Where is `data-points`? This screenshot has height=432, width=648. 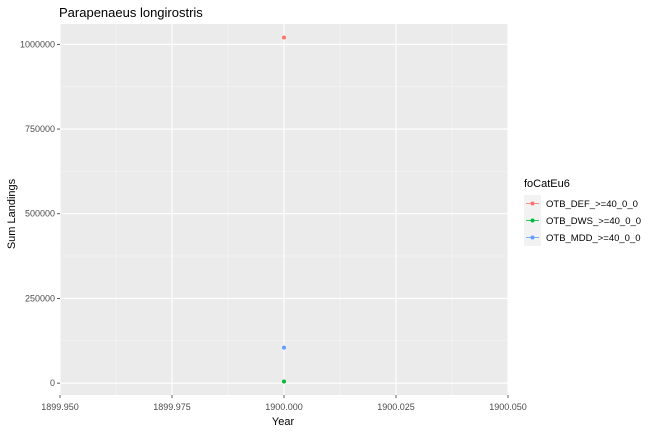
data-points is located at coordinates (284, 209).